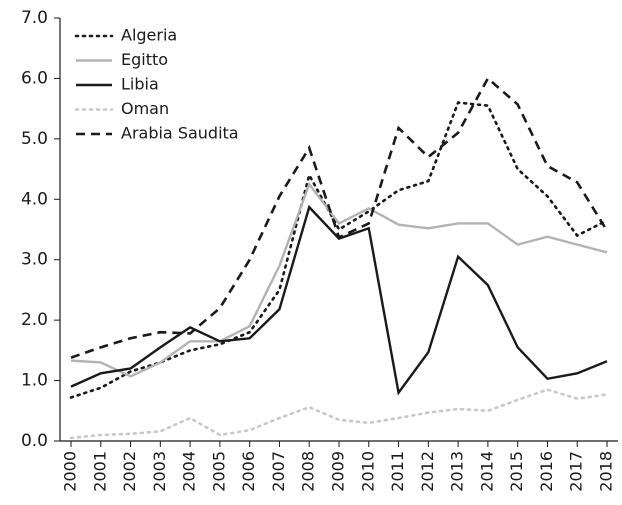 This screenshot has height=505, width=622. What do you see at coordinates (34, 320) in the screenshot?
I see `y-tick-label: 2.0` at bounding box center [34, 320].